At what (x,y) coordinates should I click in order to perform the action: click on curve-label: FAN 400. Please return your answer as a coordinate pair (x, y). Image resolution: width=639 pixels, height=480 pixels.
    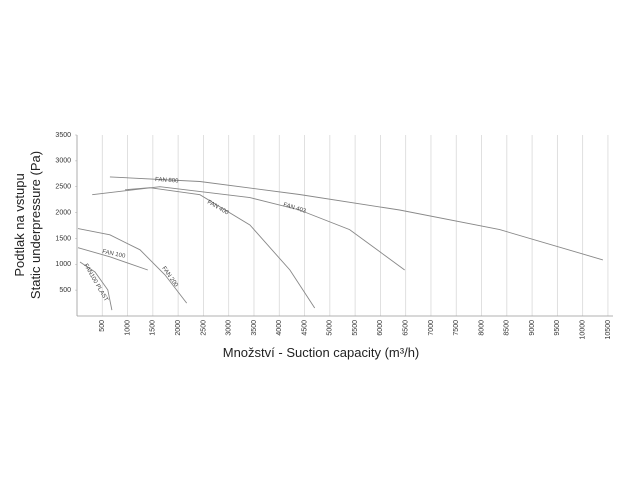
    Looking at the image, I should click on (218, 208).